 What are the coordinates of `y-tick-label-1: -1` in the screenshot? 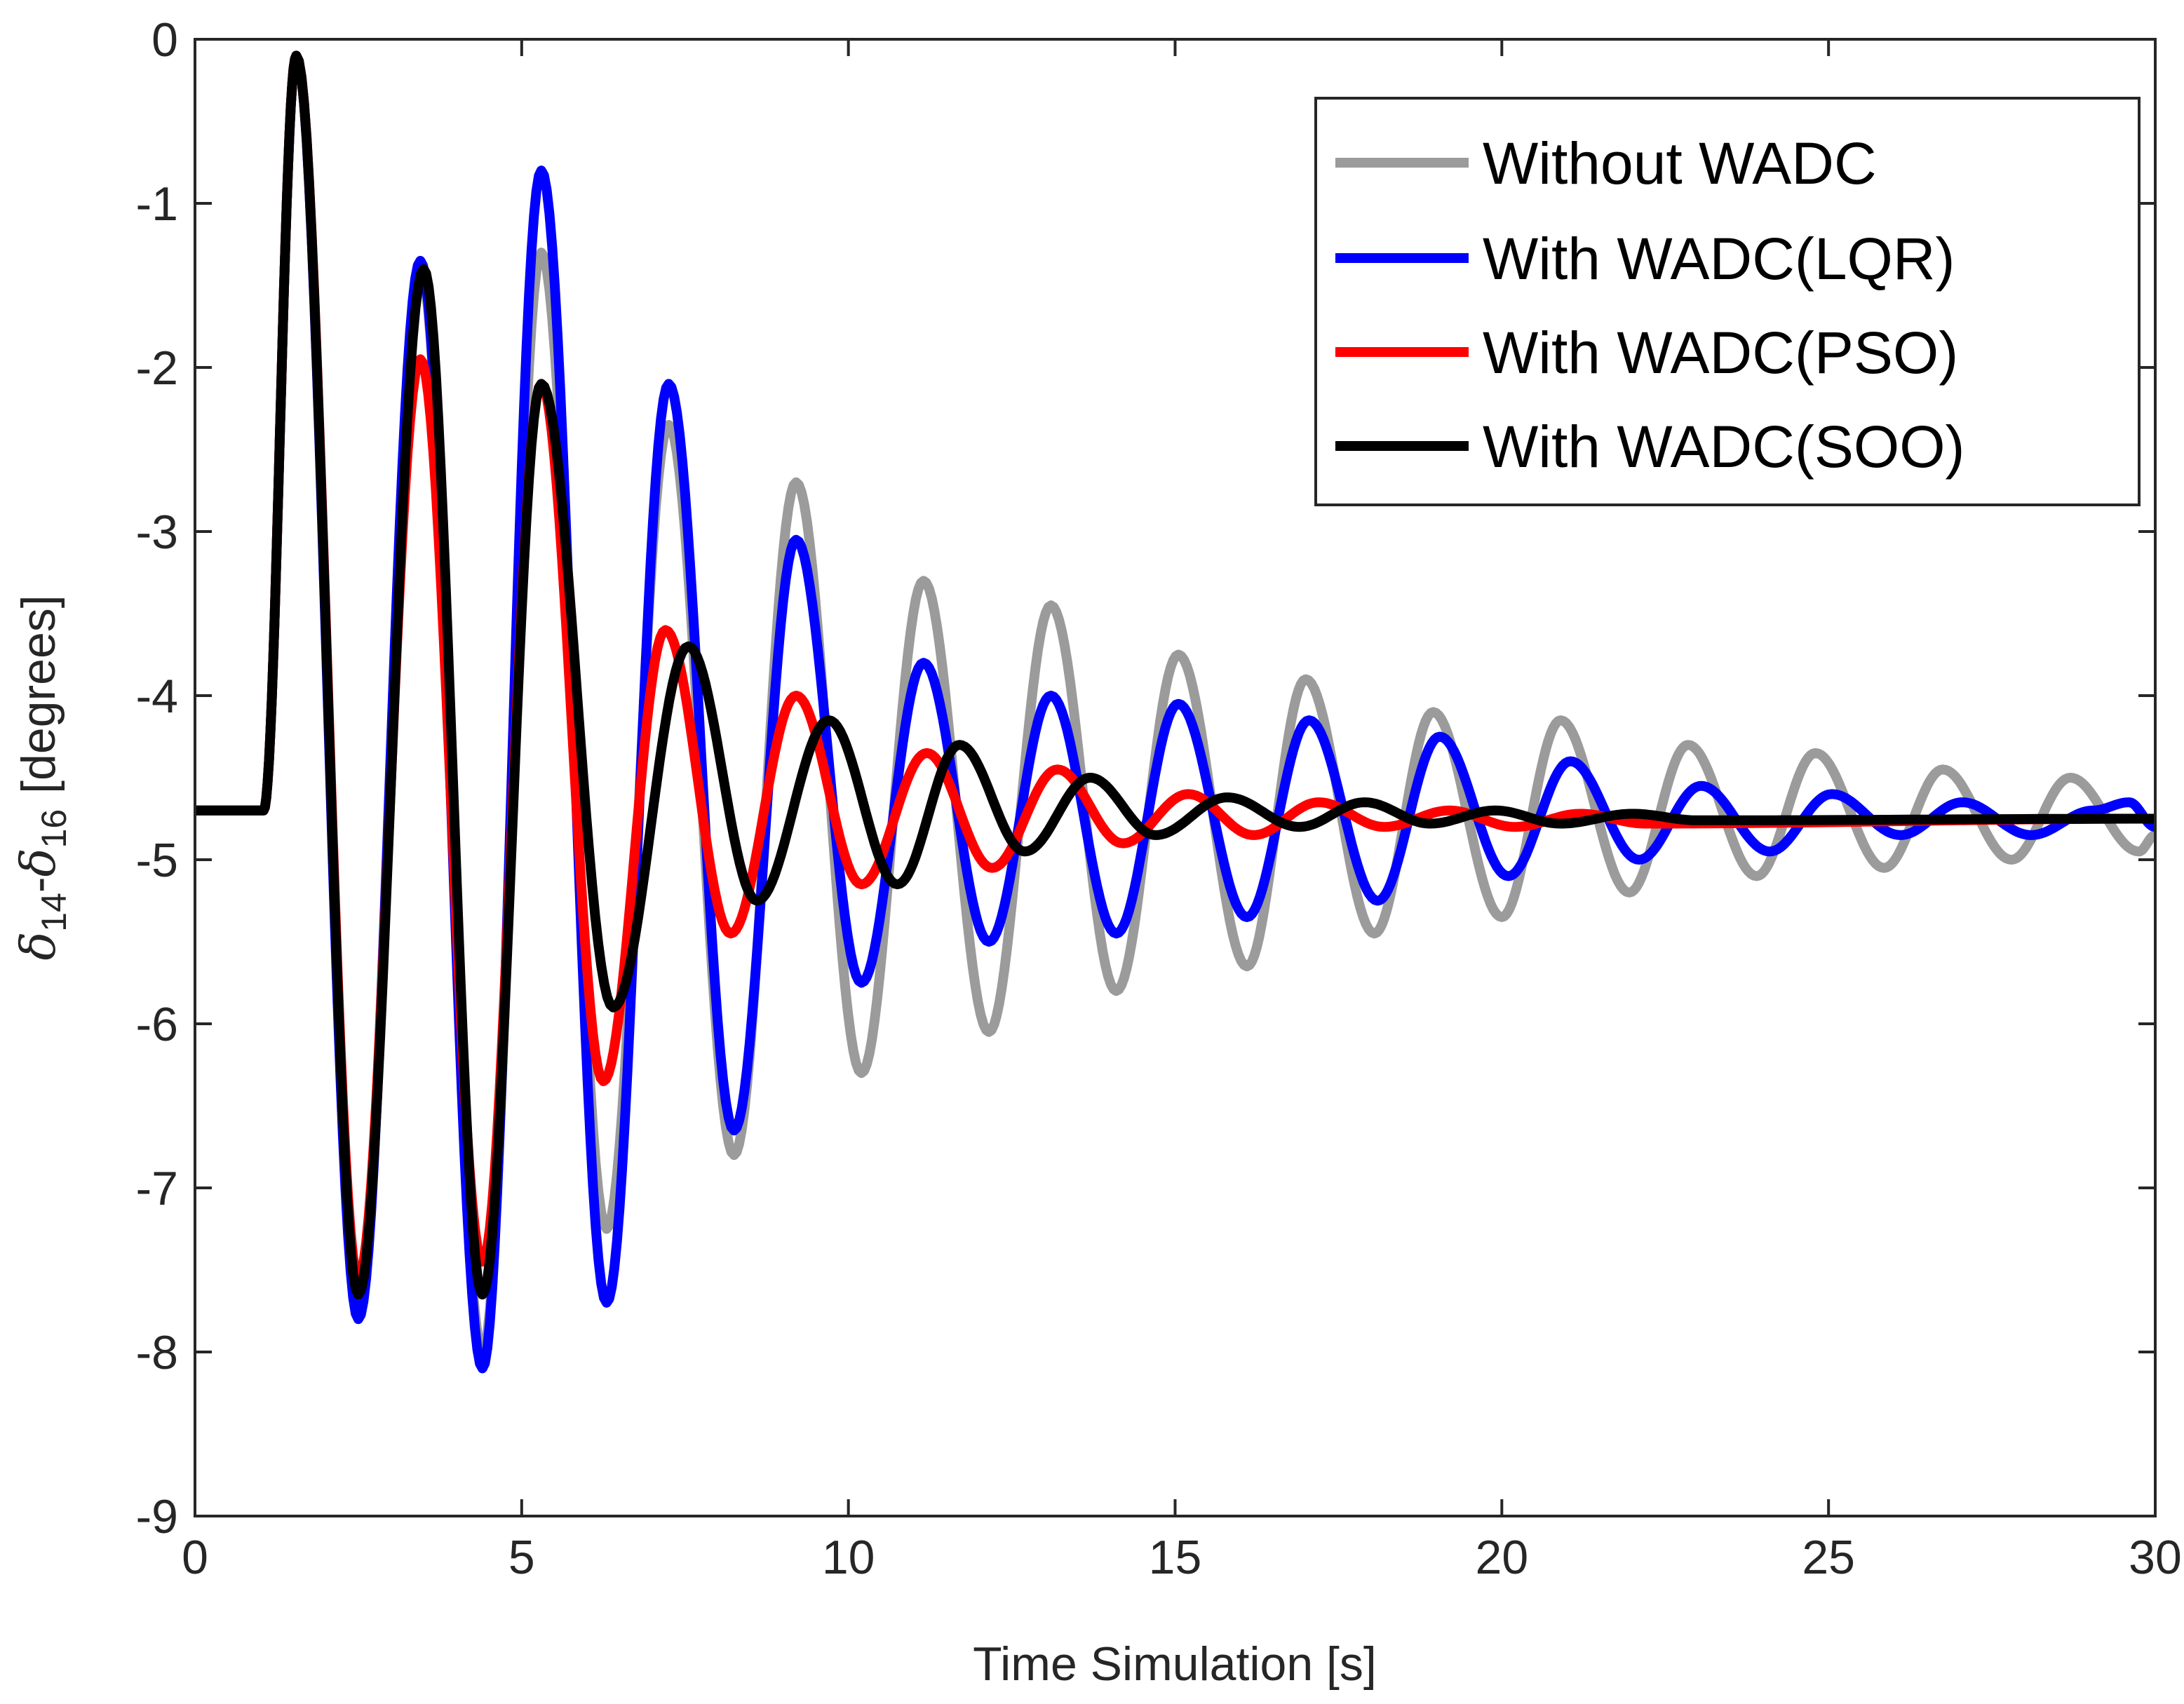 It's located at (157, 204).